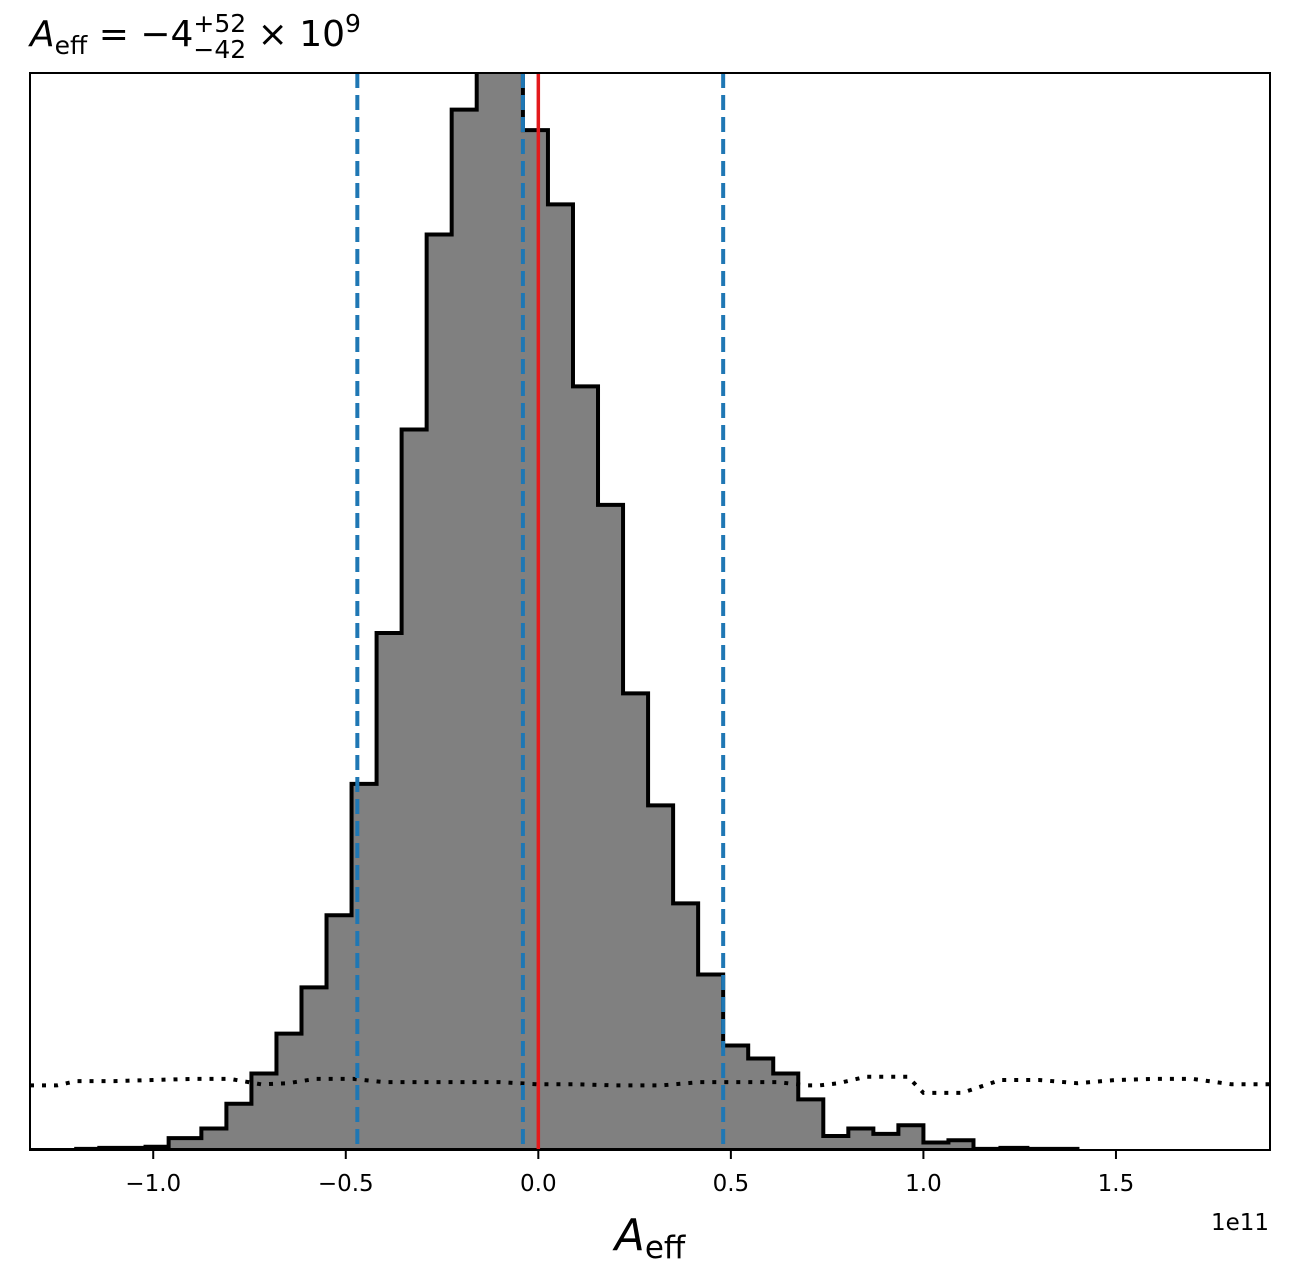 This screenshot has height=1278, width=1289. I want to click on x-axis-label: Aeff, so click(649, 1238).